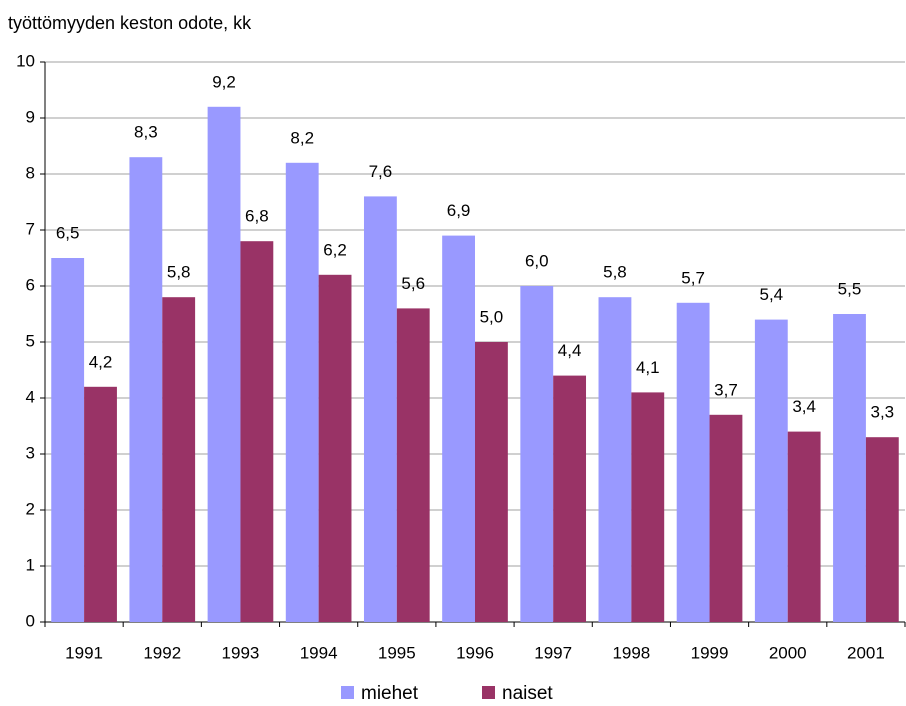 This screenshot has width=906, height=706. What do you see at coordinates (866, 652) in the screenshot?
I see `x-tick-label: 2001` at bounding box center [866, 652].